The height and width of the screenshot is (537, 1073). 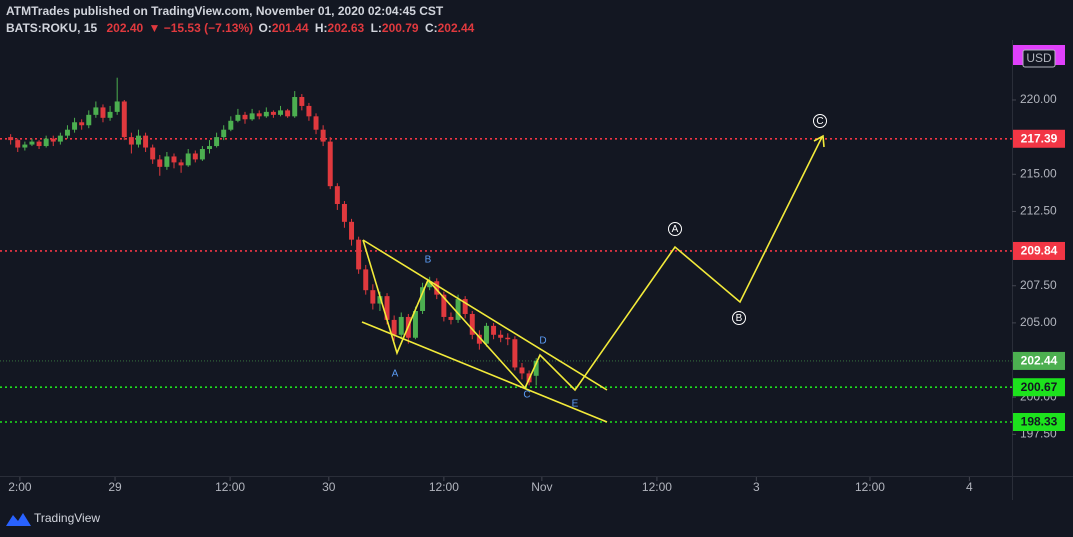 I want to click on x-tick-label: 30, so click(x=329, y=487).